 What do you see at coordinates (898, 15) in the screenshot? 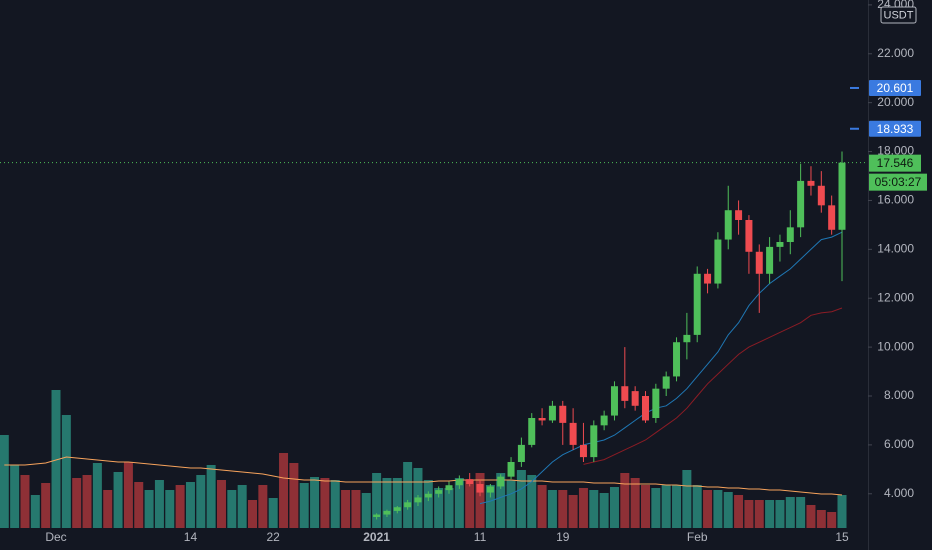
I see `currency-box` at bounding box center [898, 15].